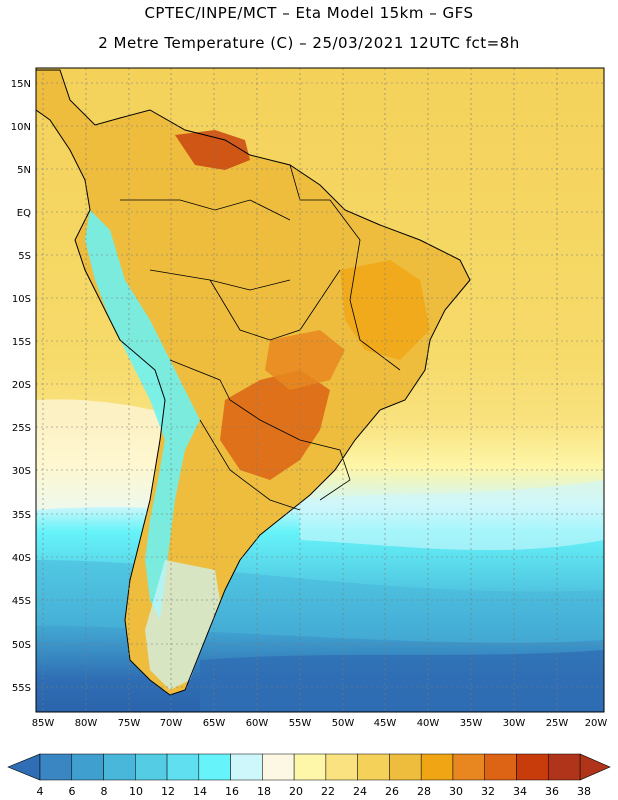 Image resolution: width=618 pixels, height=800 pixels. What do you see at coordinates (584, 791) in the screenshot?
I see `colorbar-label: 38` at bounding box center [584, 791].